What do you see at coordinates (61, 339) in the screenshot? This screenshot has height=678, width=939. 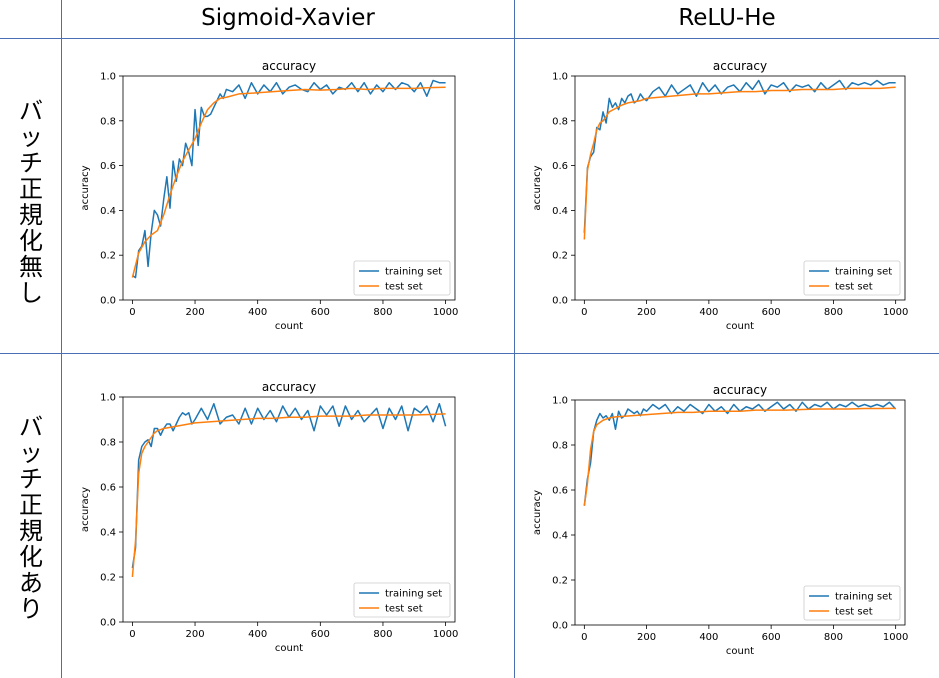 I see `grid-line-left` at bounding box center [61, 339].